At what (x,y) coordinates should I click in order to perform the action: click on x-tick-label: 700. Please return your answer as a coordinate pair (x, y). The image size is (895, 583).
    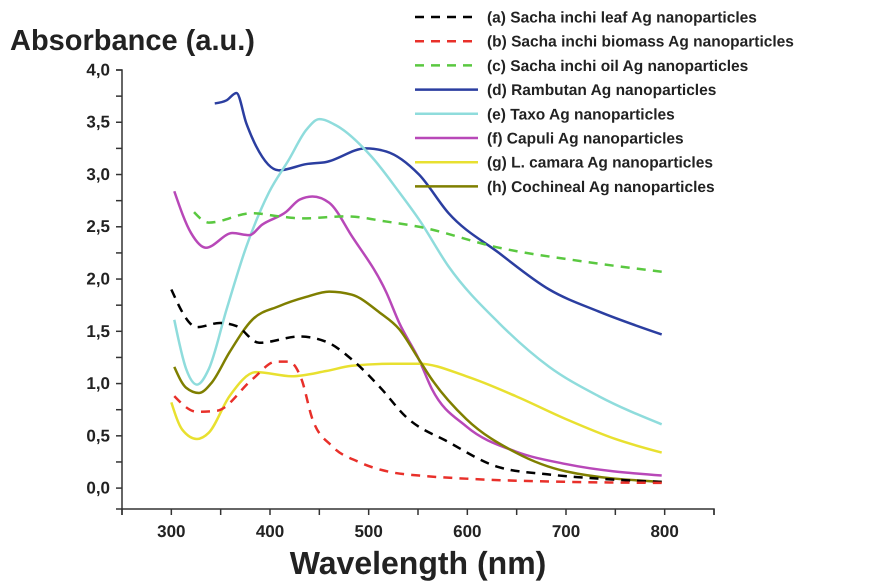
    Looking at the image, I should click on (566, 532).